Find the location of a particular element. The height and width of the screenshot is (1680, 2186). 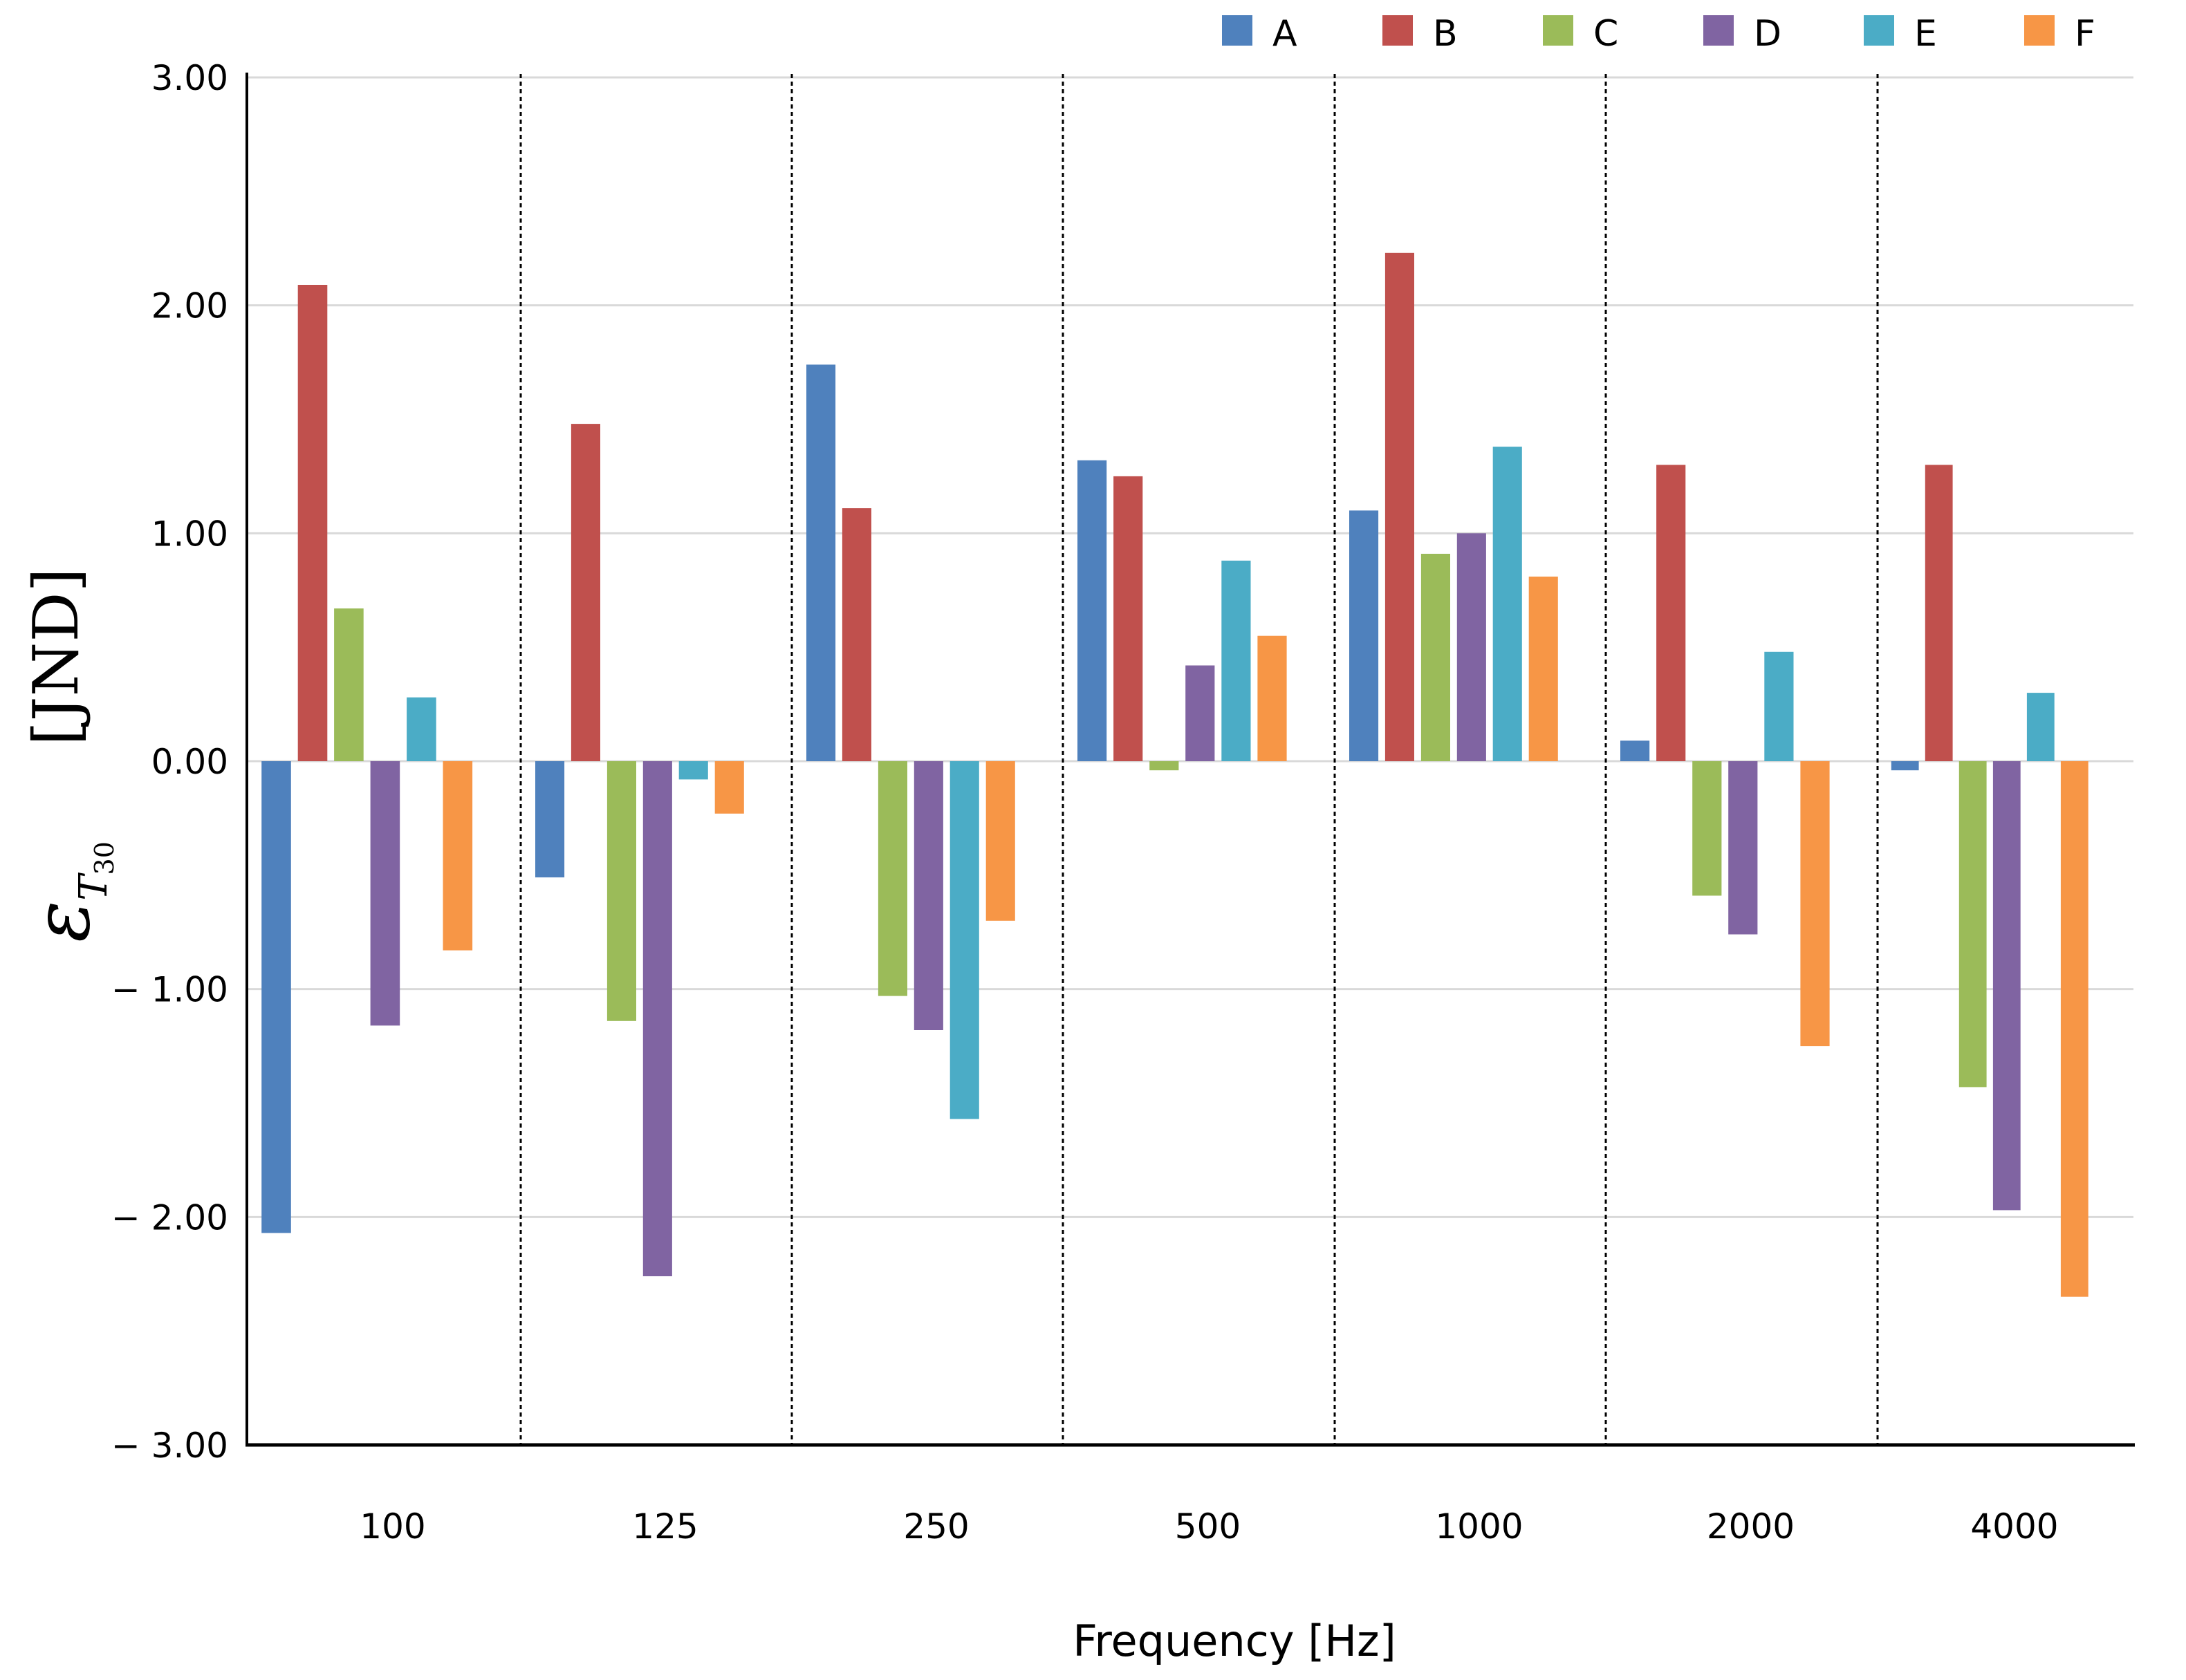

y-axis-title-subscript-index: 30 is located at coordinates (105, 858).